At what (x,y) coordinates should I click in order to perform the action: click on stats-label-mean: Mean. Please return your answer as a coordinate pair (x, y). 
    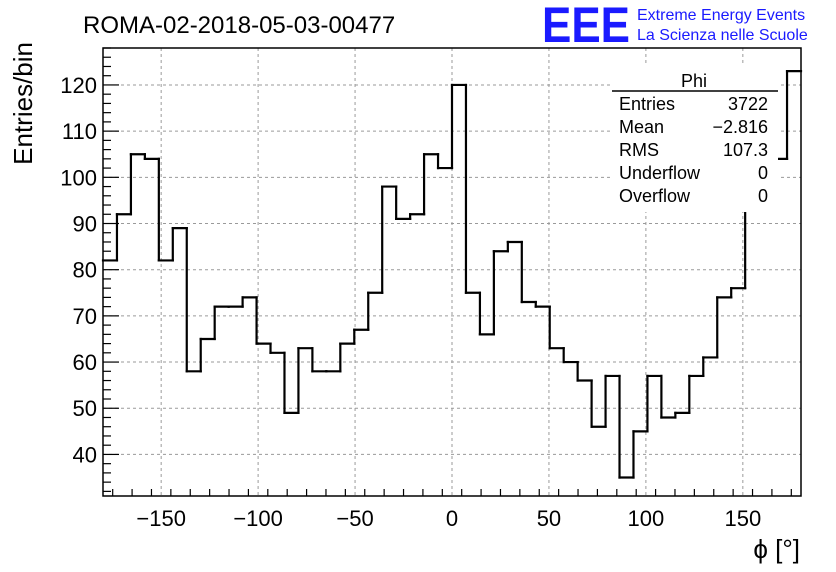
    Looking at the image, I should click on (641, 127).